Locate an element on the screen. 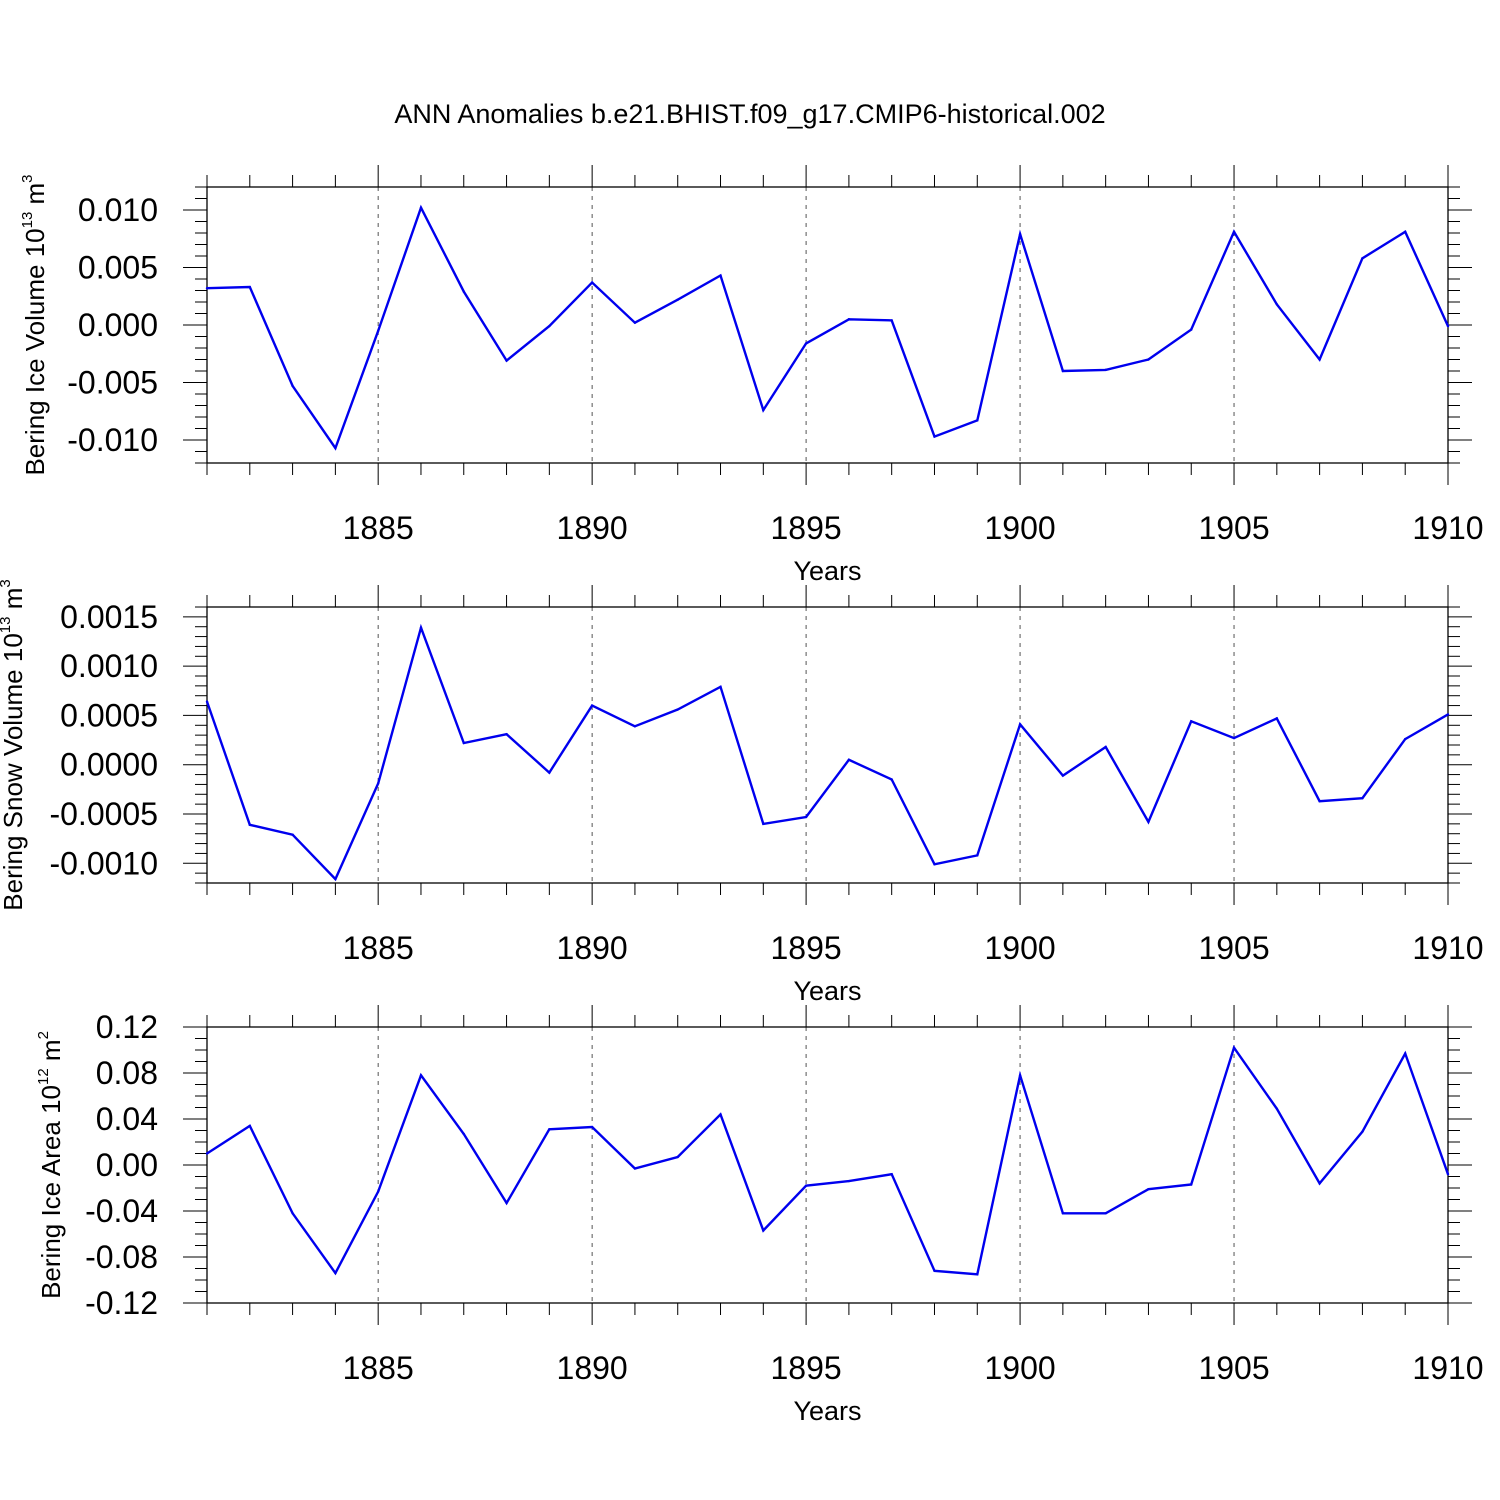 The height and width of the screenshot is (1500, 1500). y-tick-label: 0.010 is located at coordinates (118, 210).